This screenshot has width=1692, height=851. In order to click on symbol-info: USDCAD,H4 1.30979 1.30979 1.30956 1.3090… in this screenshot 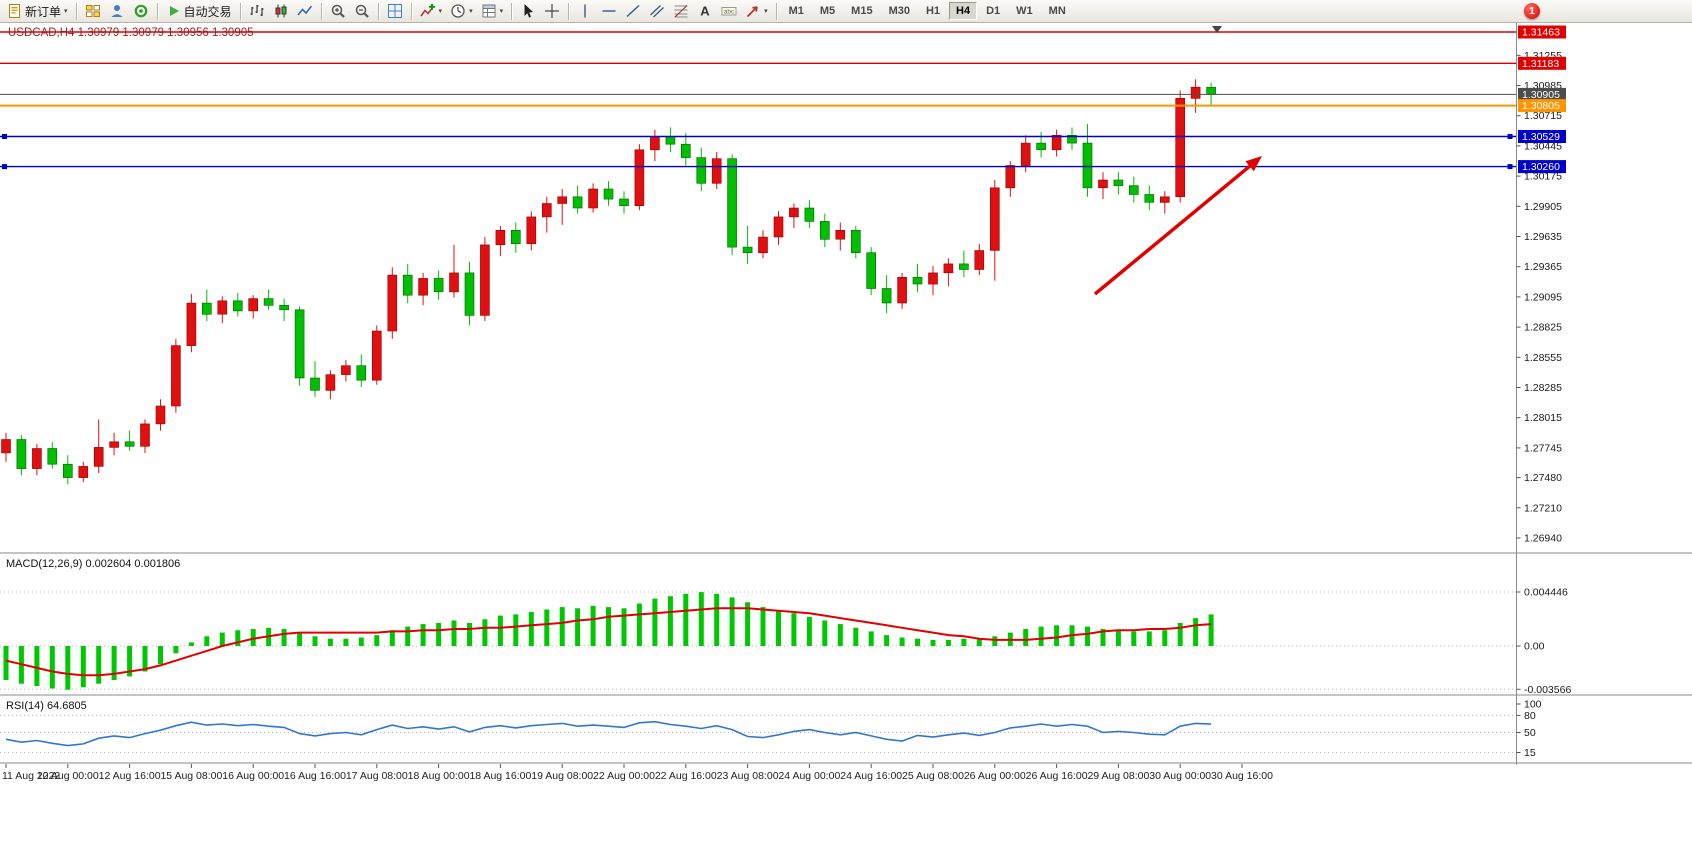, I will do `click(131, 33)`.